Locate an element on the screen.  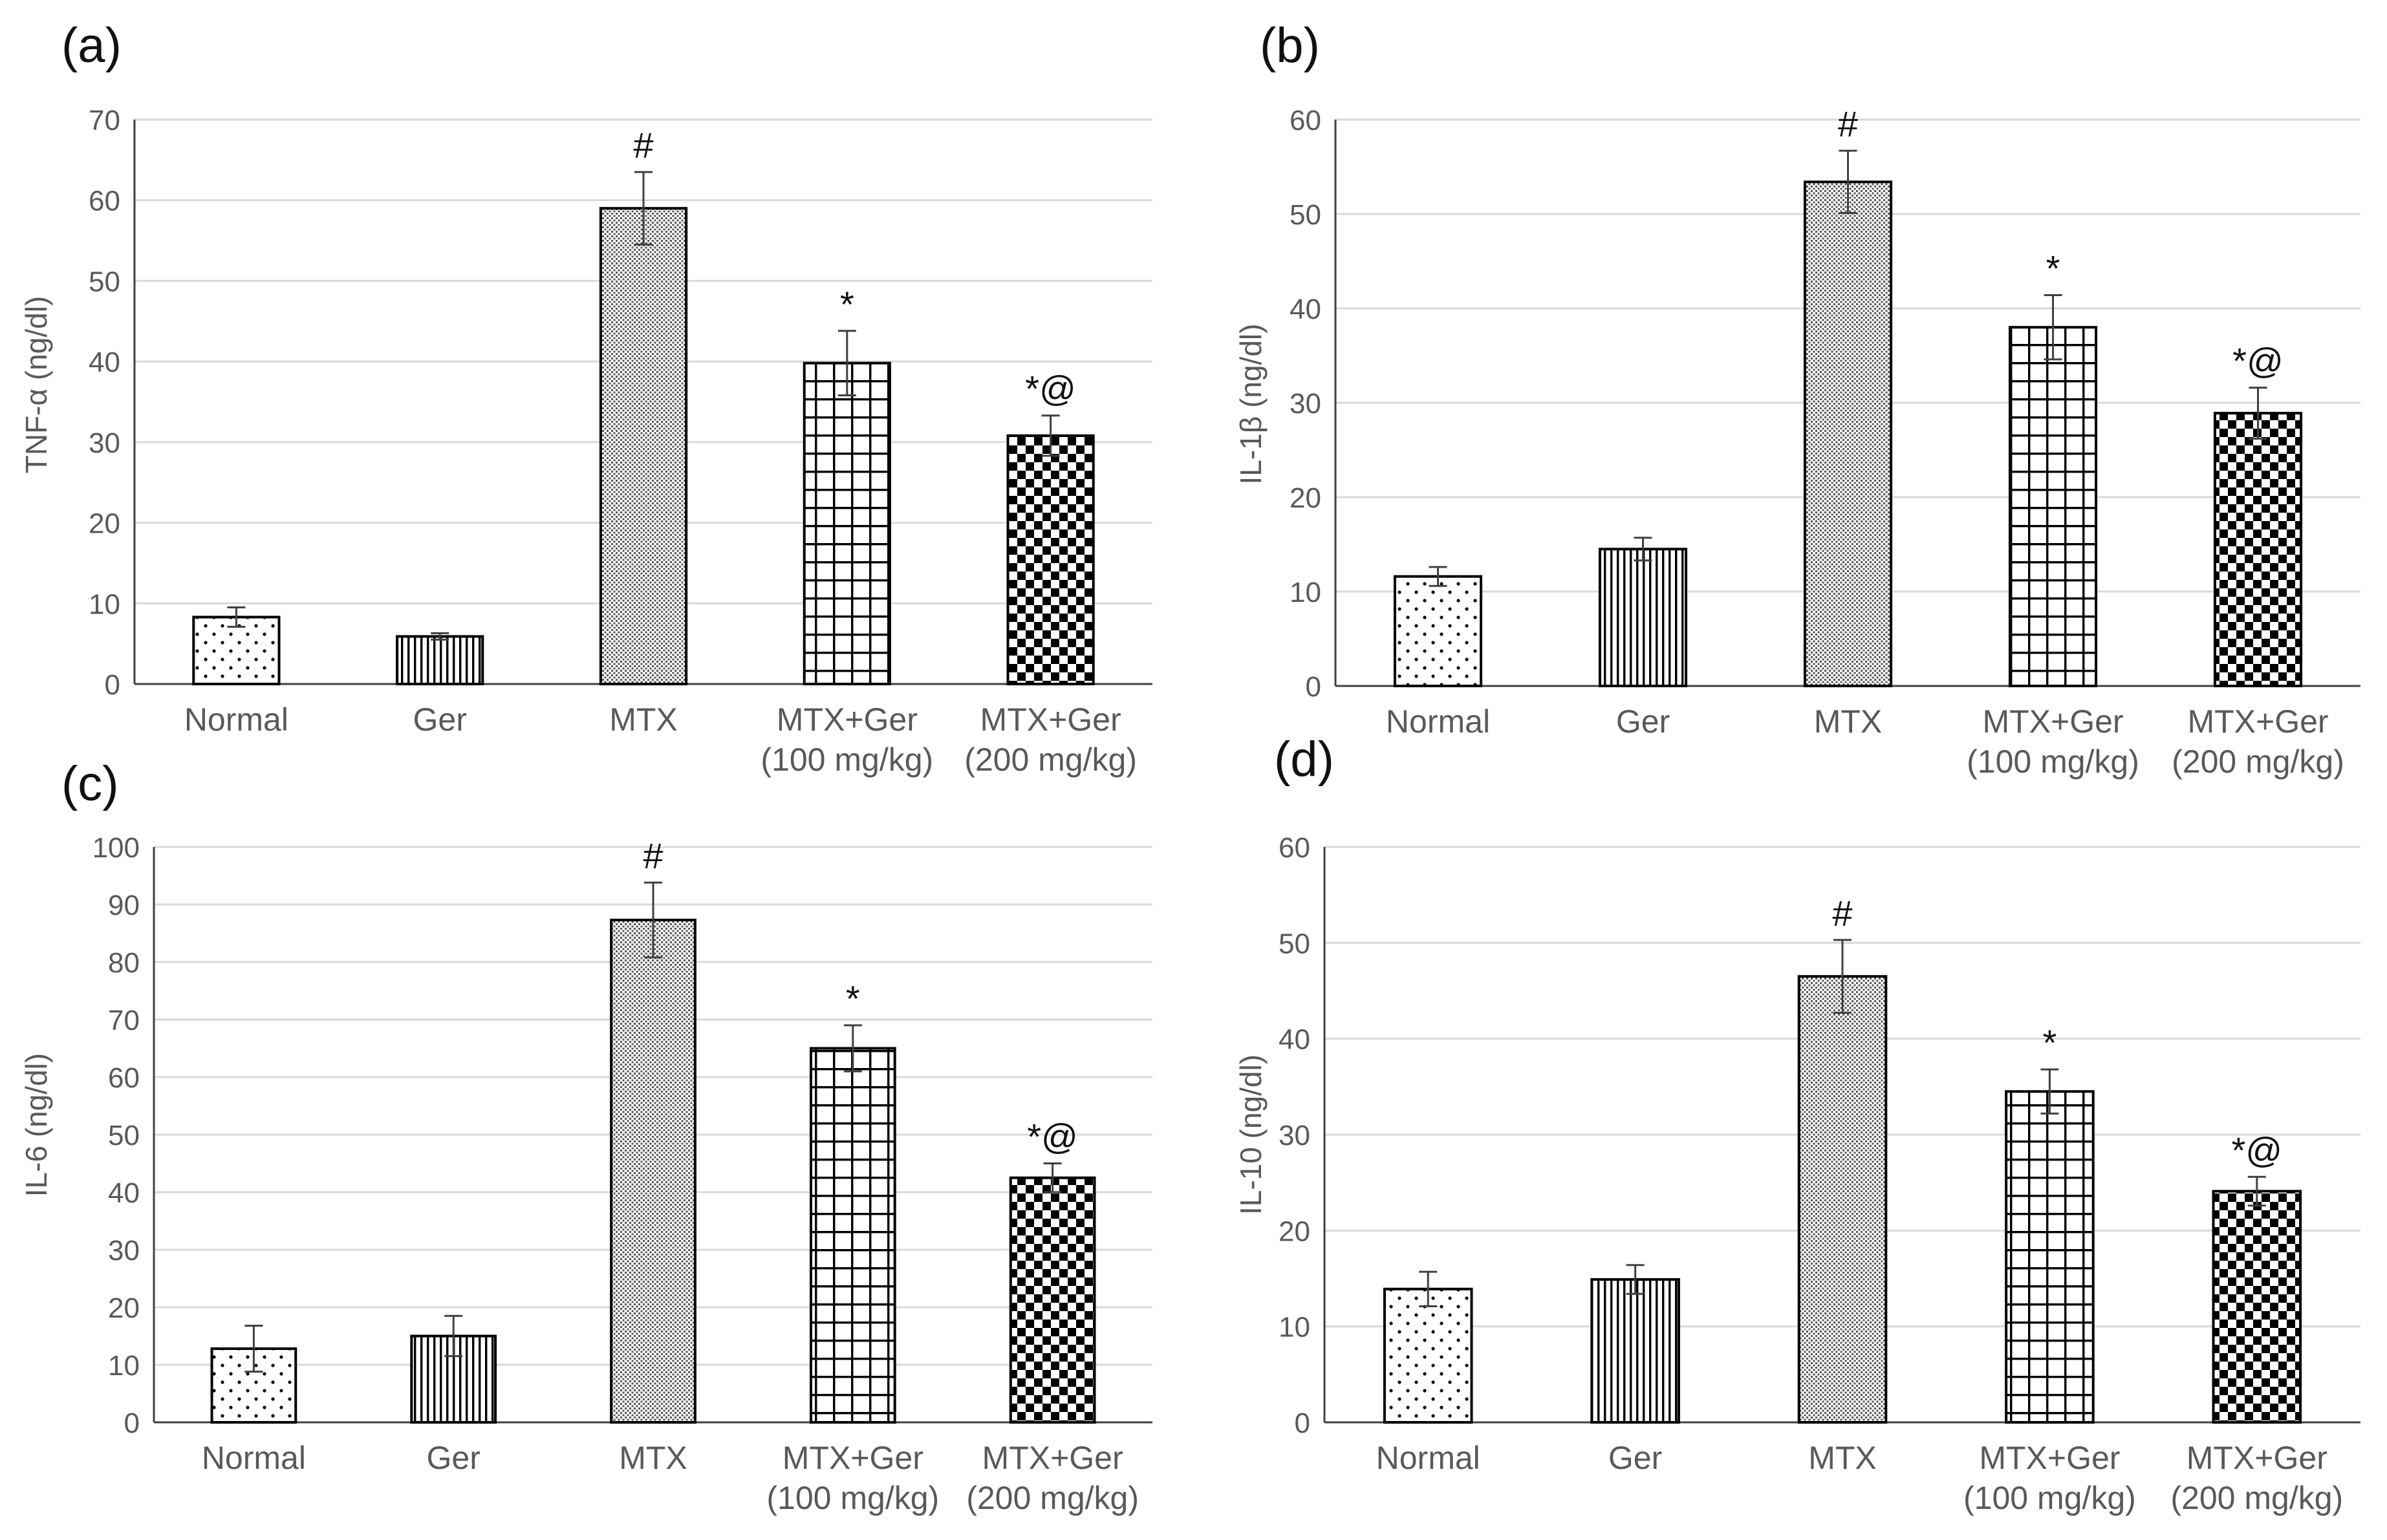
y-tick-label: 90 is located at coordinates (124, 905).